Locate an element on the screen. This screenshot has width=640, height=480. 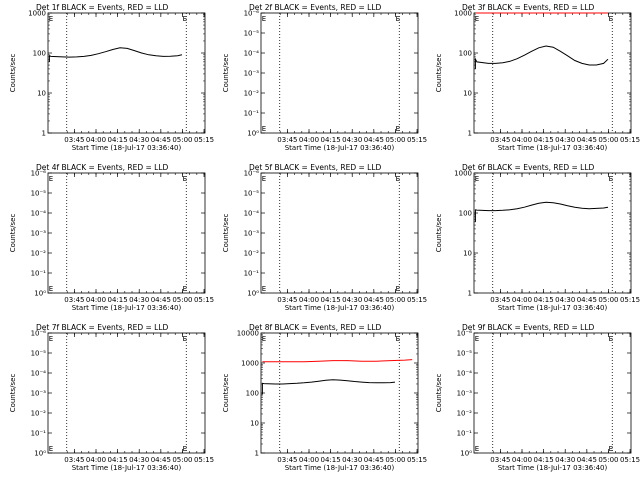
y-tick-label: 1 is located at coordinates (44, 134).